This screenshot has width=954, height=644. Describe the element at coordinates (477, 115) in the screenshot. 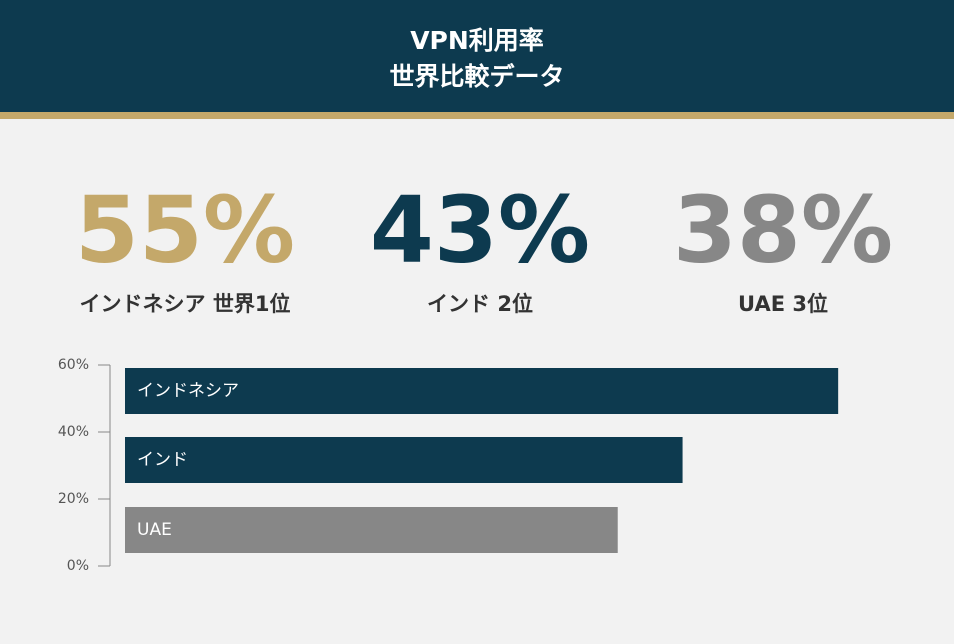

I see `header-rule` at that location.